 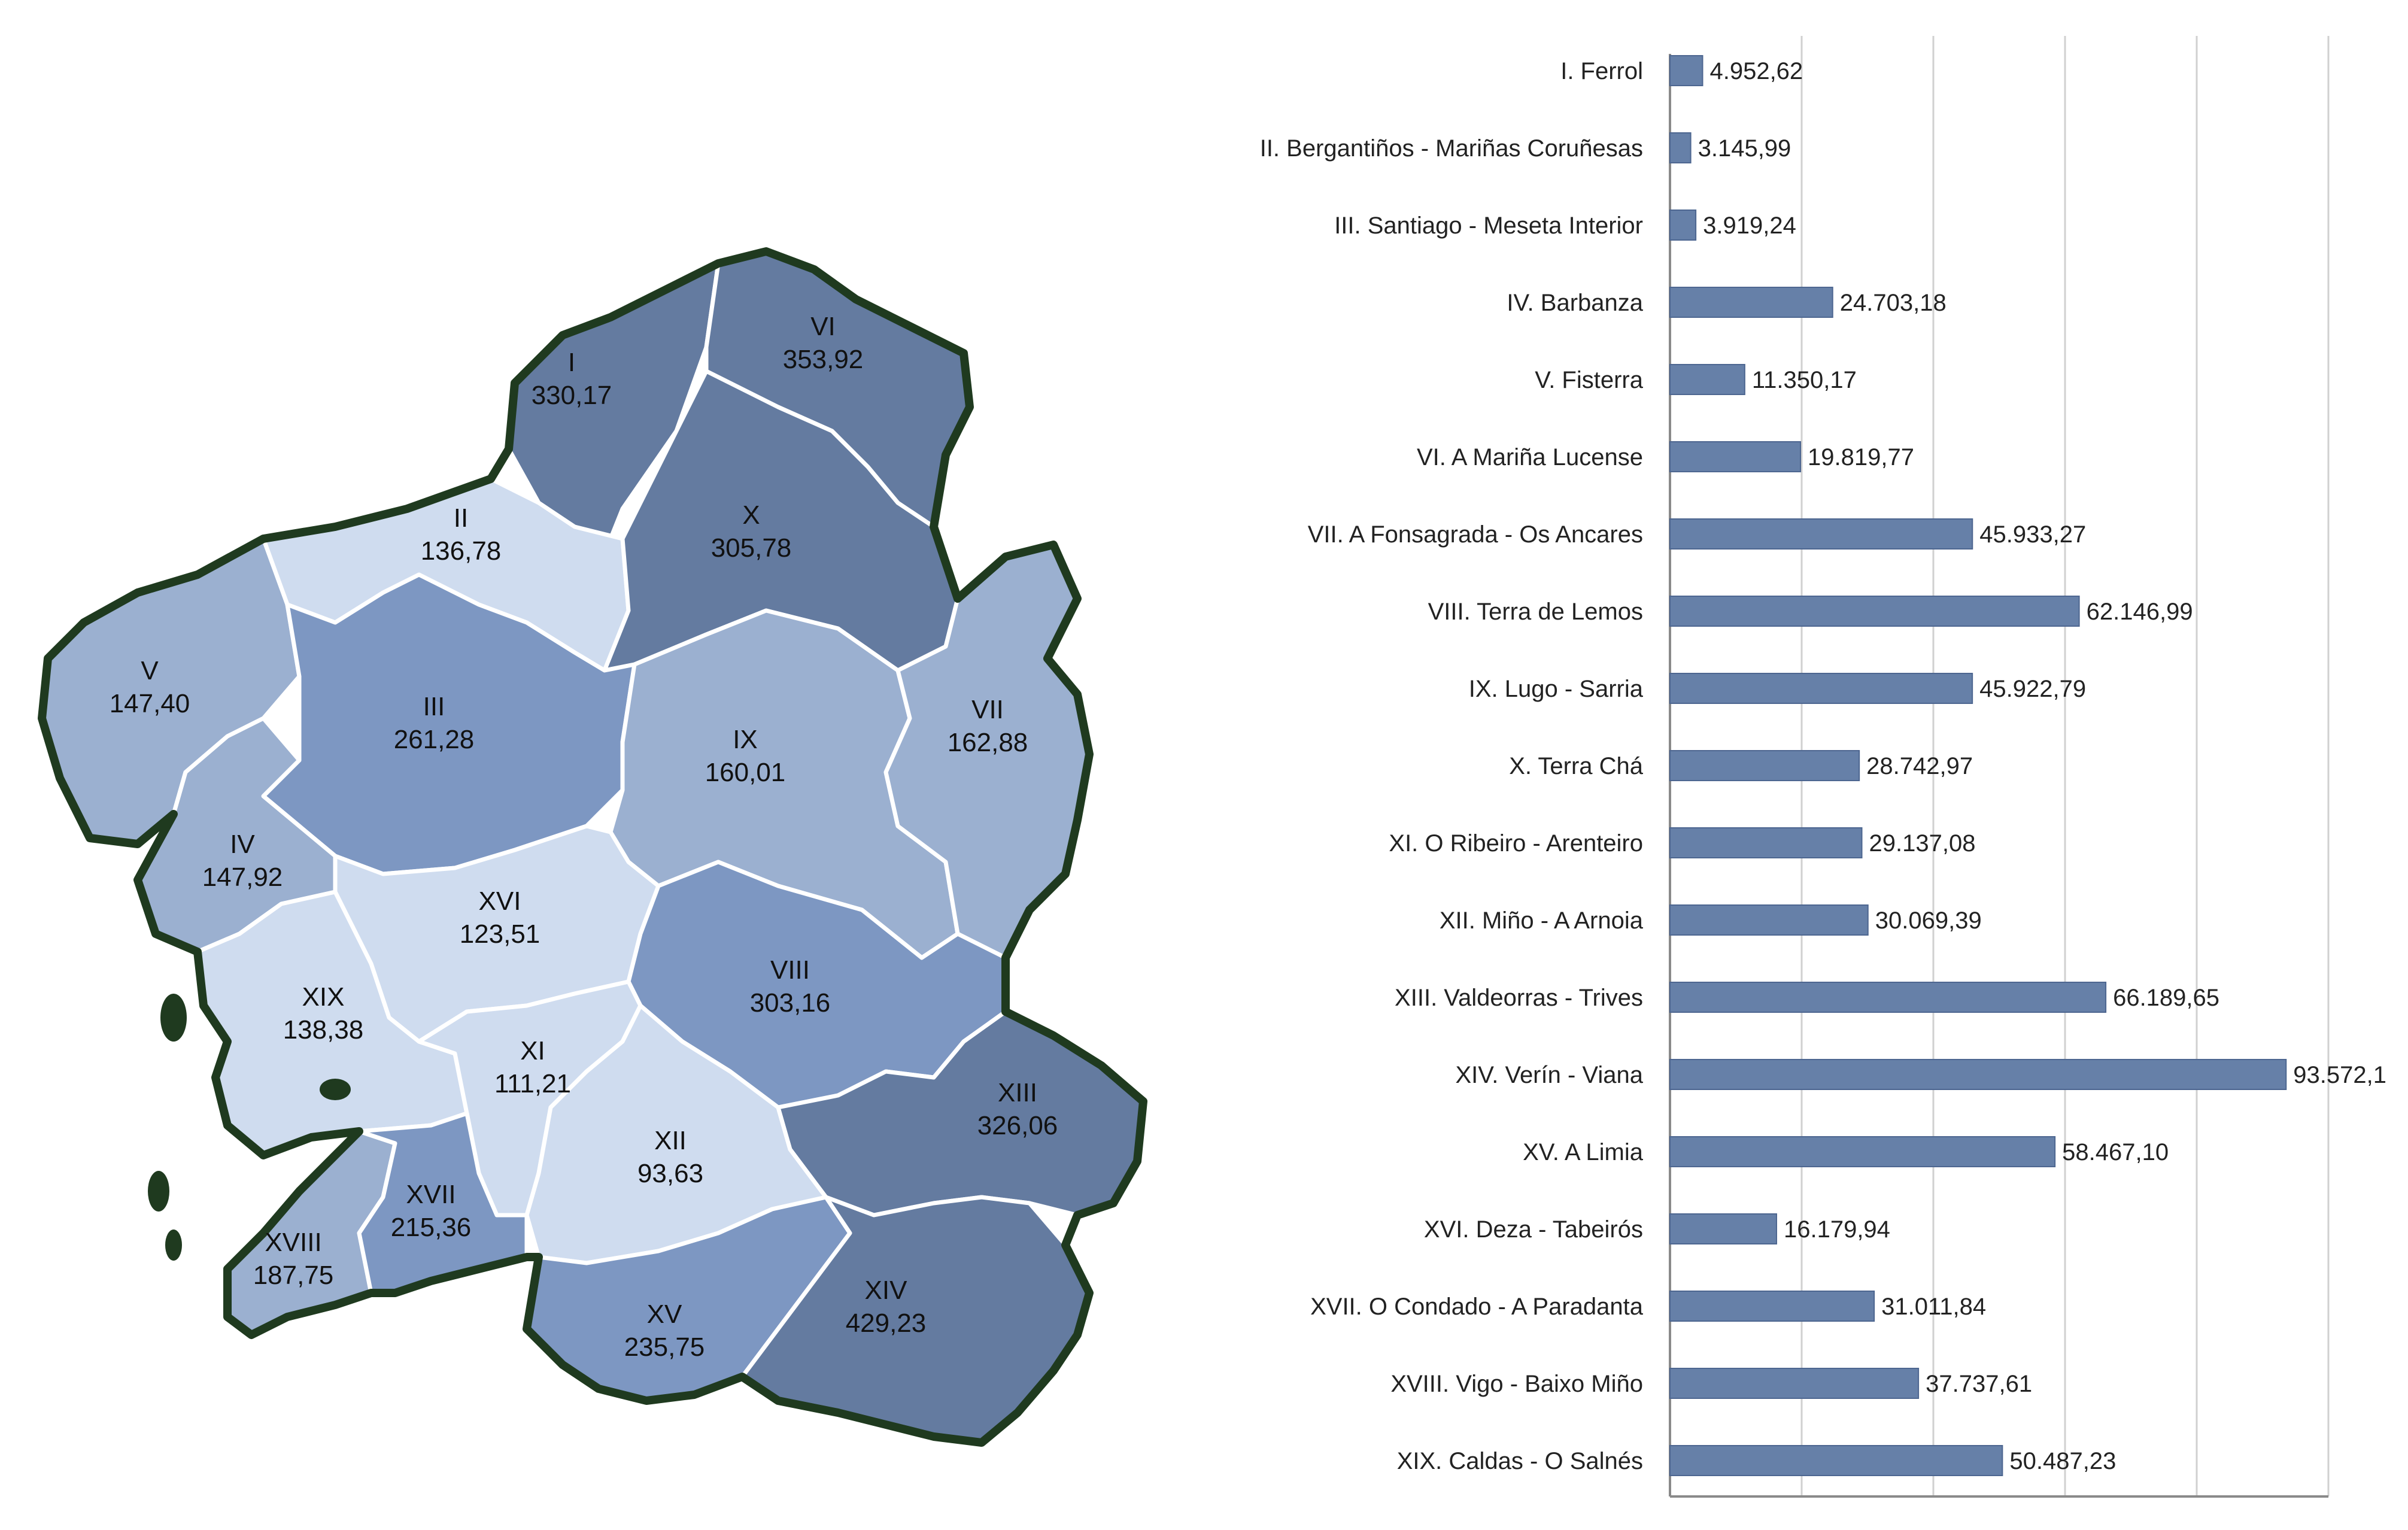 I want to click on map-label-roman-XVIII: XVIII, so click(x=293, y=1243).